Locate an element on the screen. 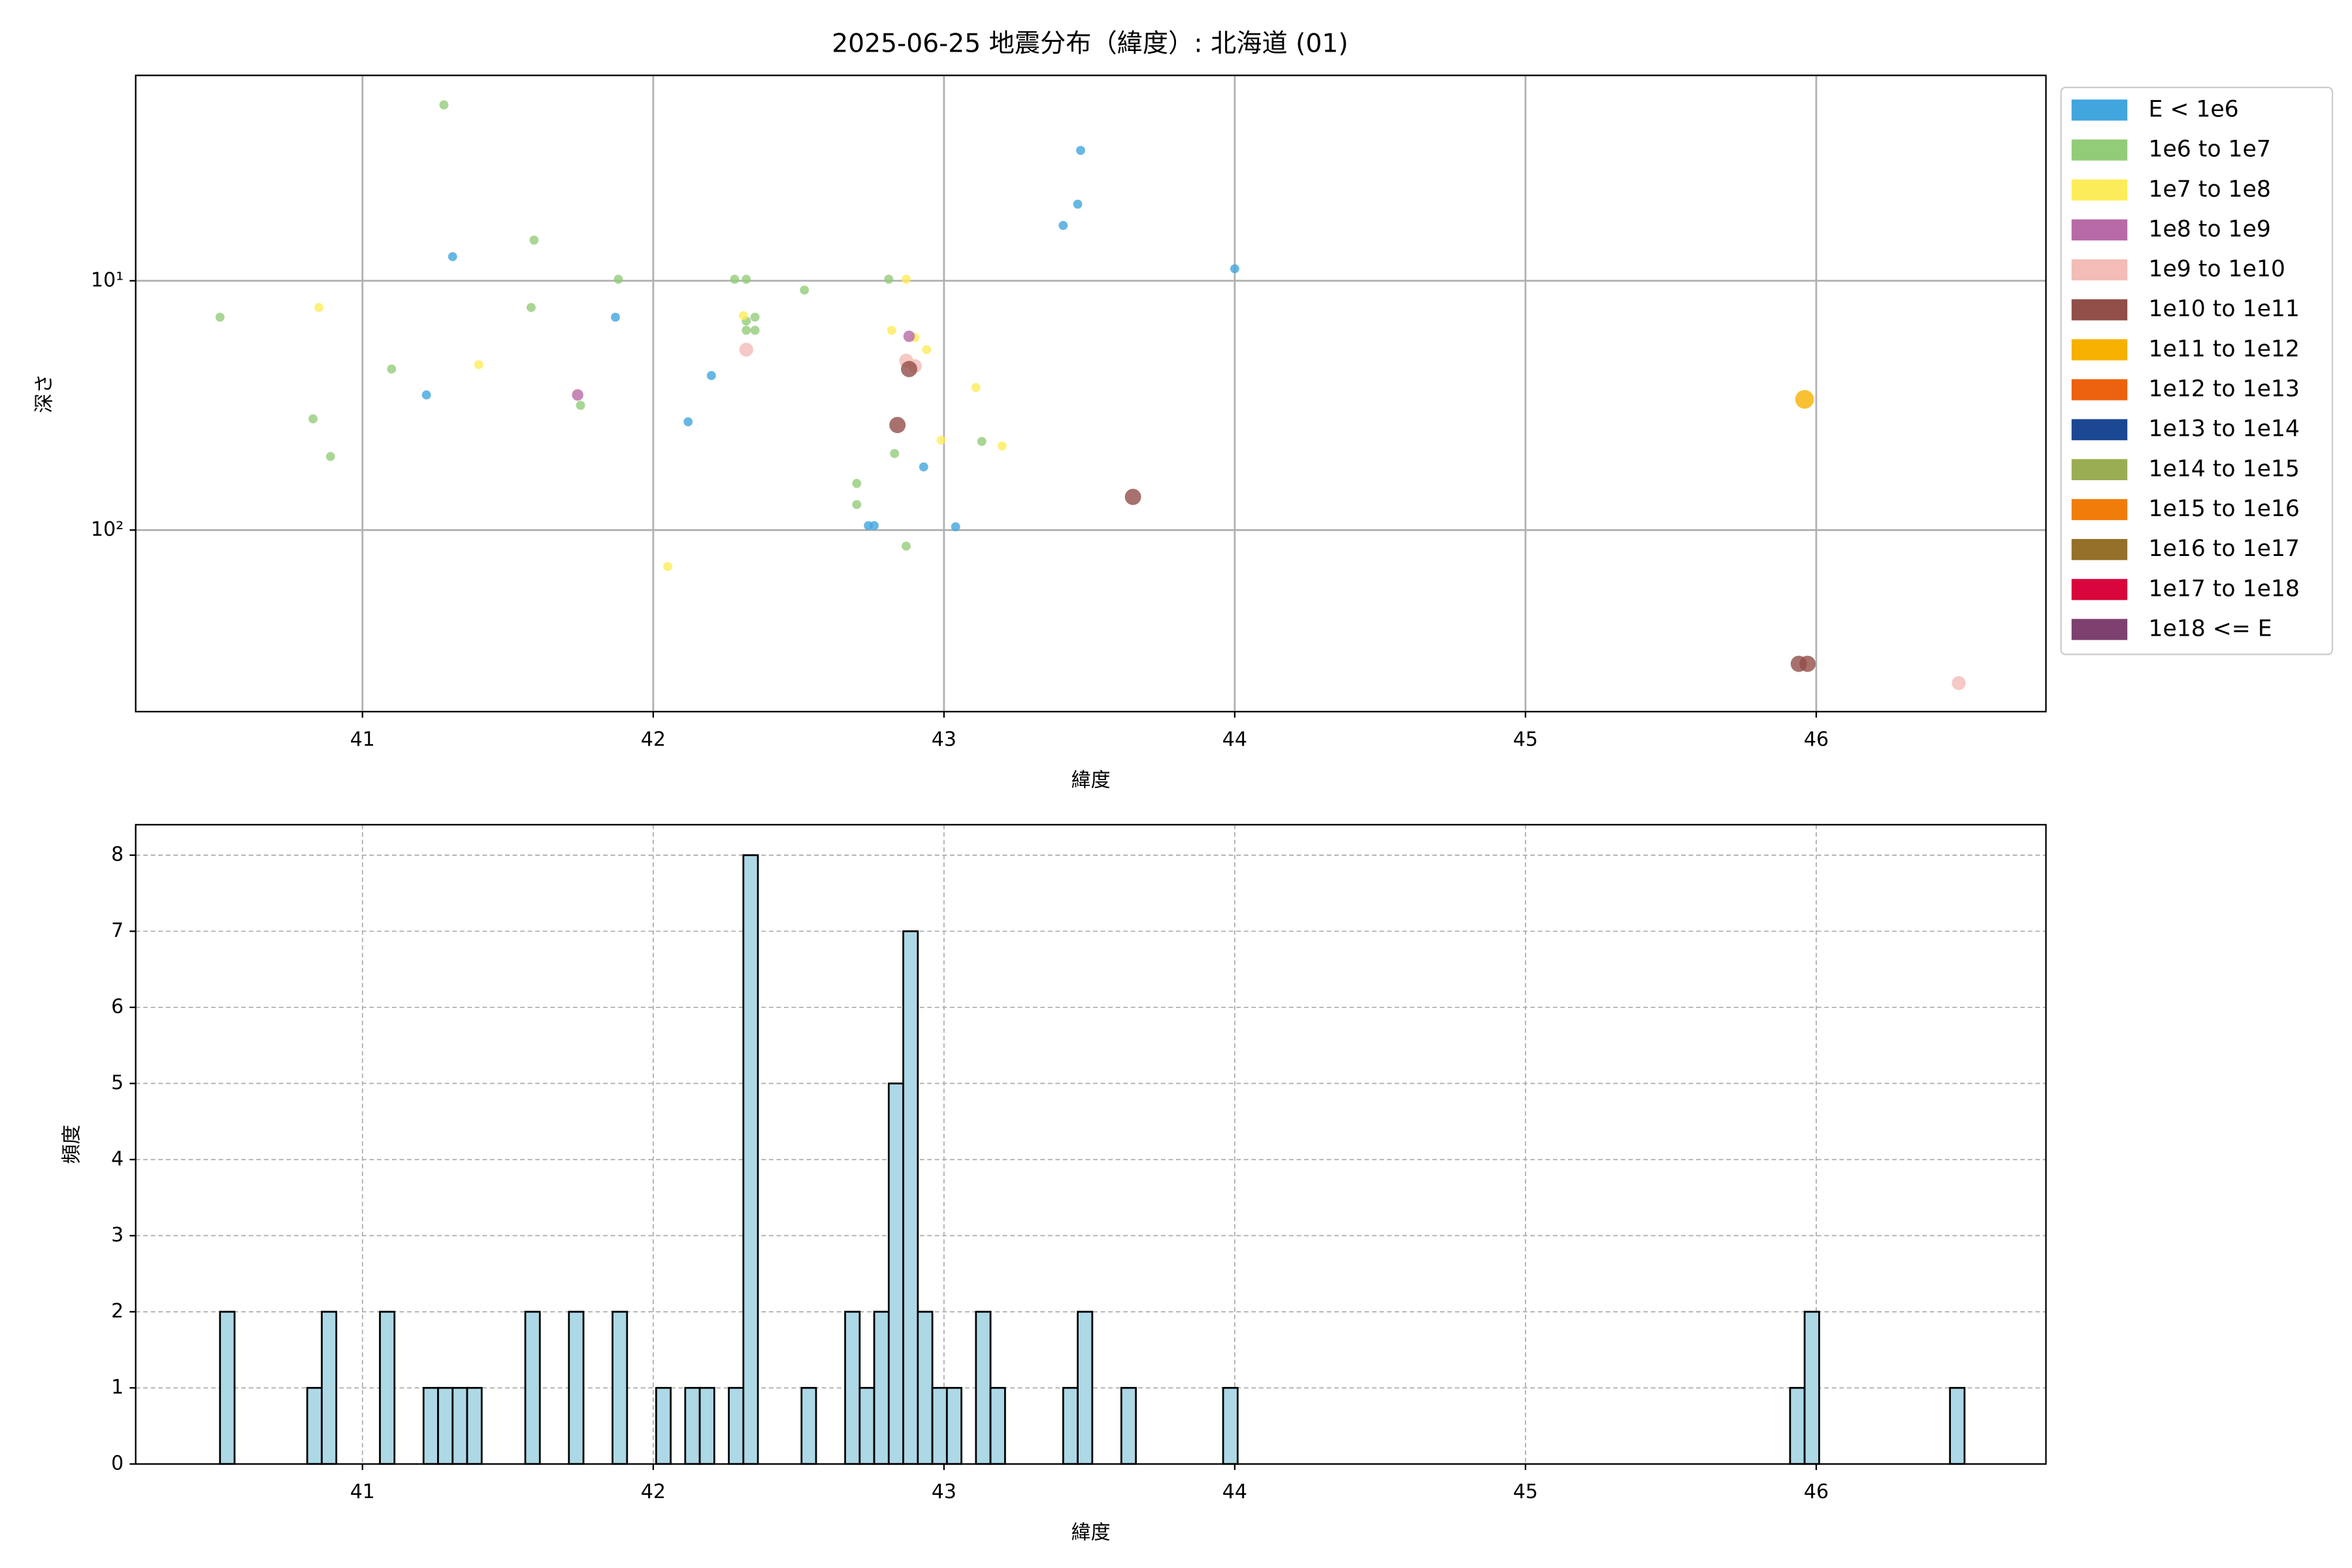 This screenshot has width=2352, height=1568. y-tick-label: 10² is located at coordinates (107, 529).